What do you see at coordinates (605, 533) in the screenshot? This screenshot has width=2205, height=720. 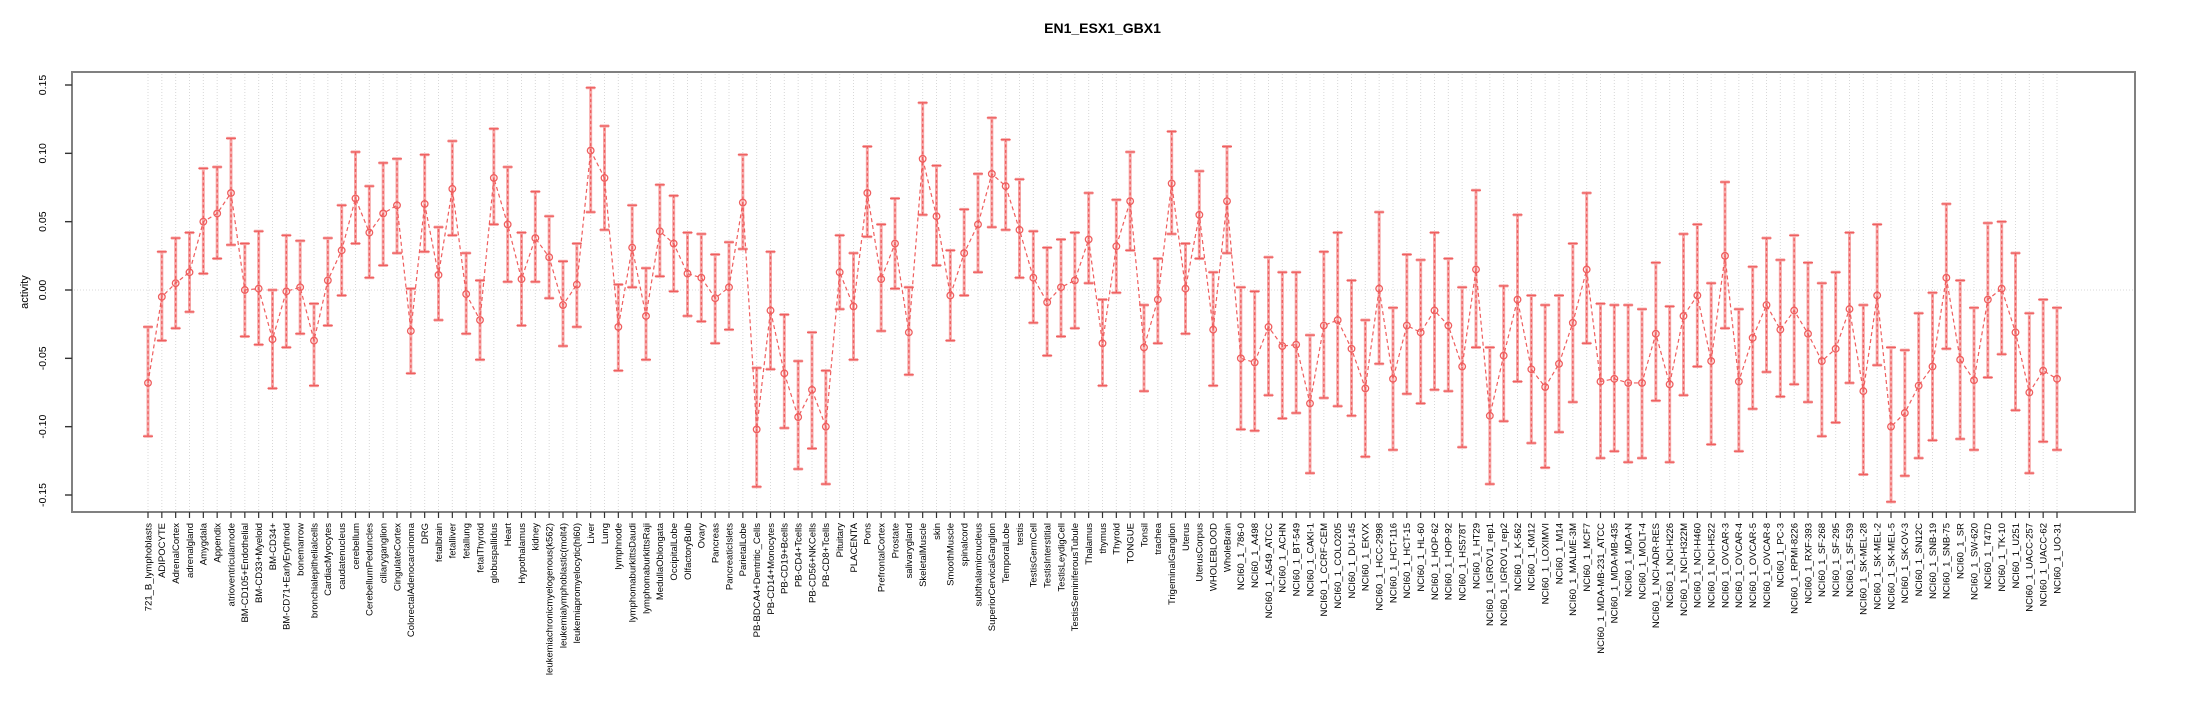 I see `x-tick-label: Lung` at bounding box center [605, 533].